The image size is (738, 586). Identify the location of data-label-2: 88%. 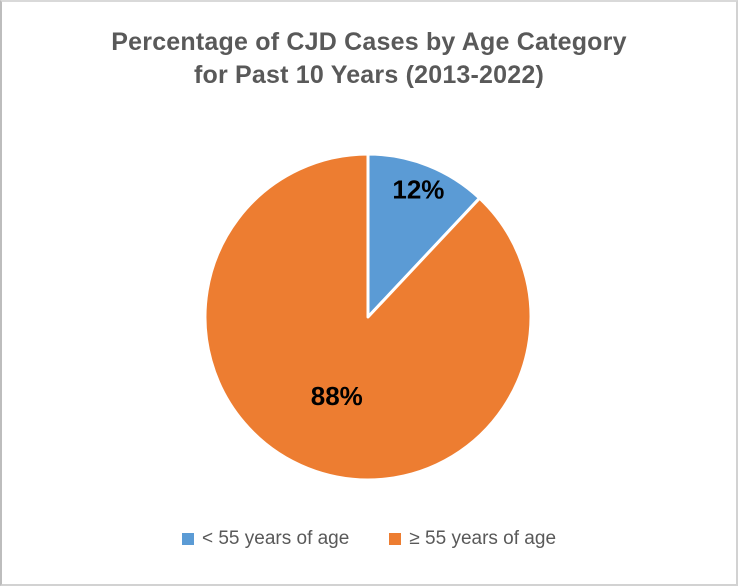
(337, 396).